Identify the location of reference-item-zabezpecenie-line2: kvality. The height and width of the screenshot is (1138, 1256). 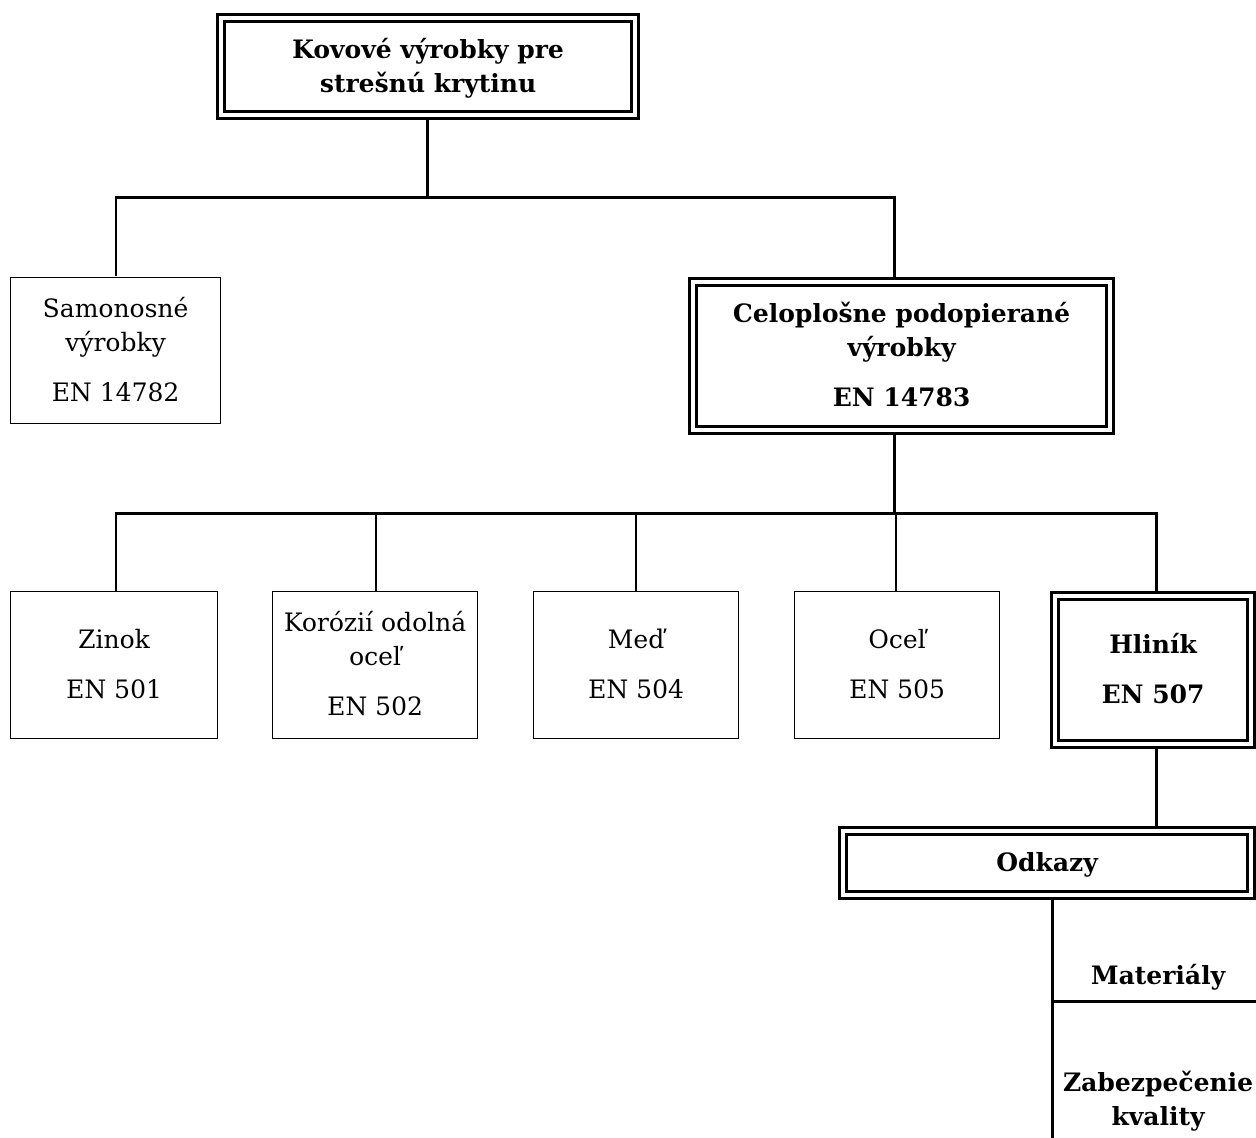
(1158, 1116).